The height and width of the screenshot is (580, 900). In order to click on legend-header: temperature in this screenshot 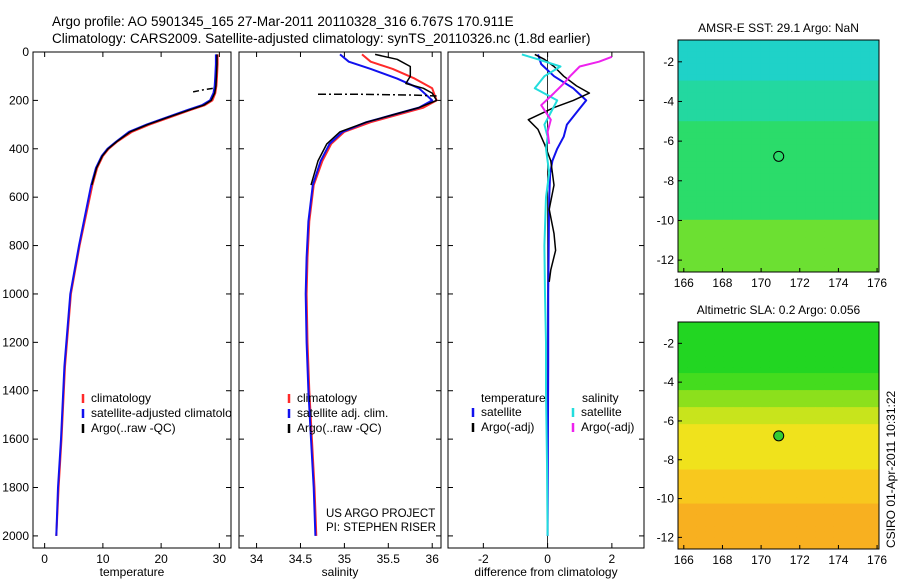, I will do `click(513, 398)`.